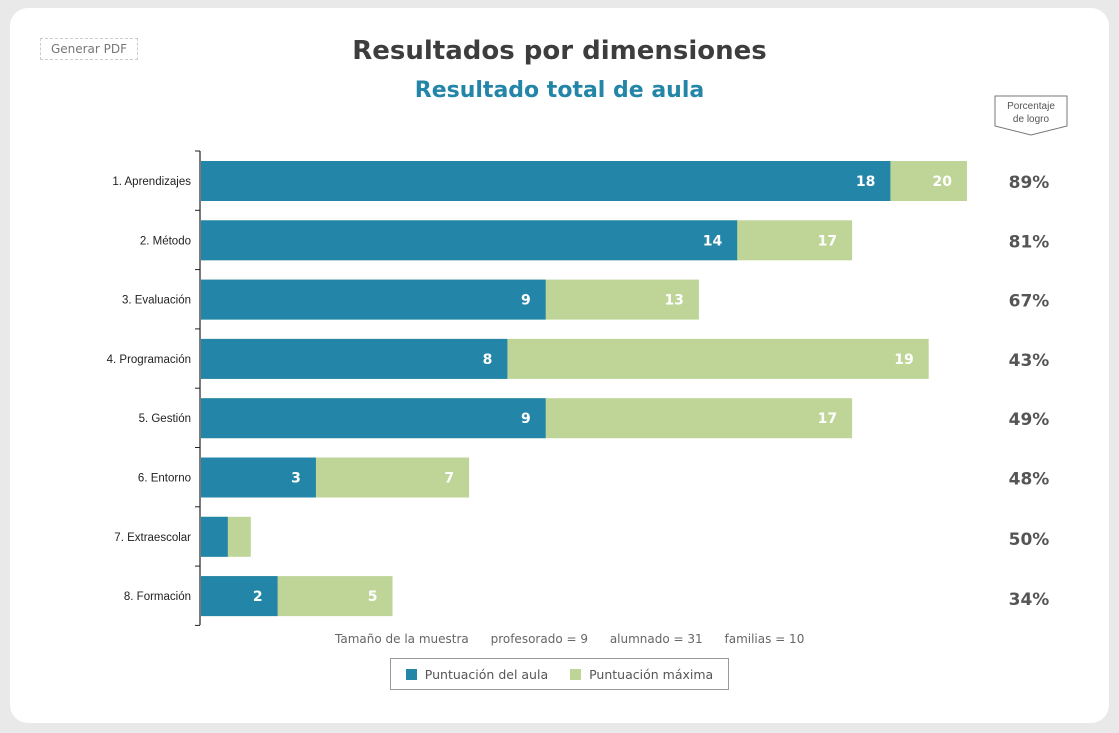 The width and height of the screenshot is (1119, 733). Describe the element at coordinates (1029, 183) in the screenshot. I see `percentage-label: 89%` at that location.